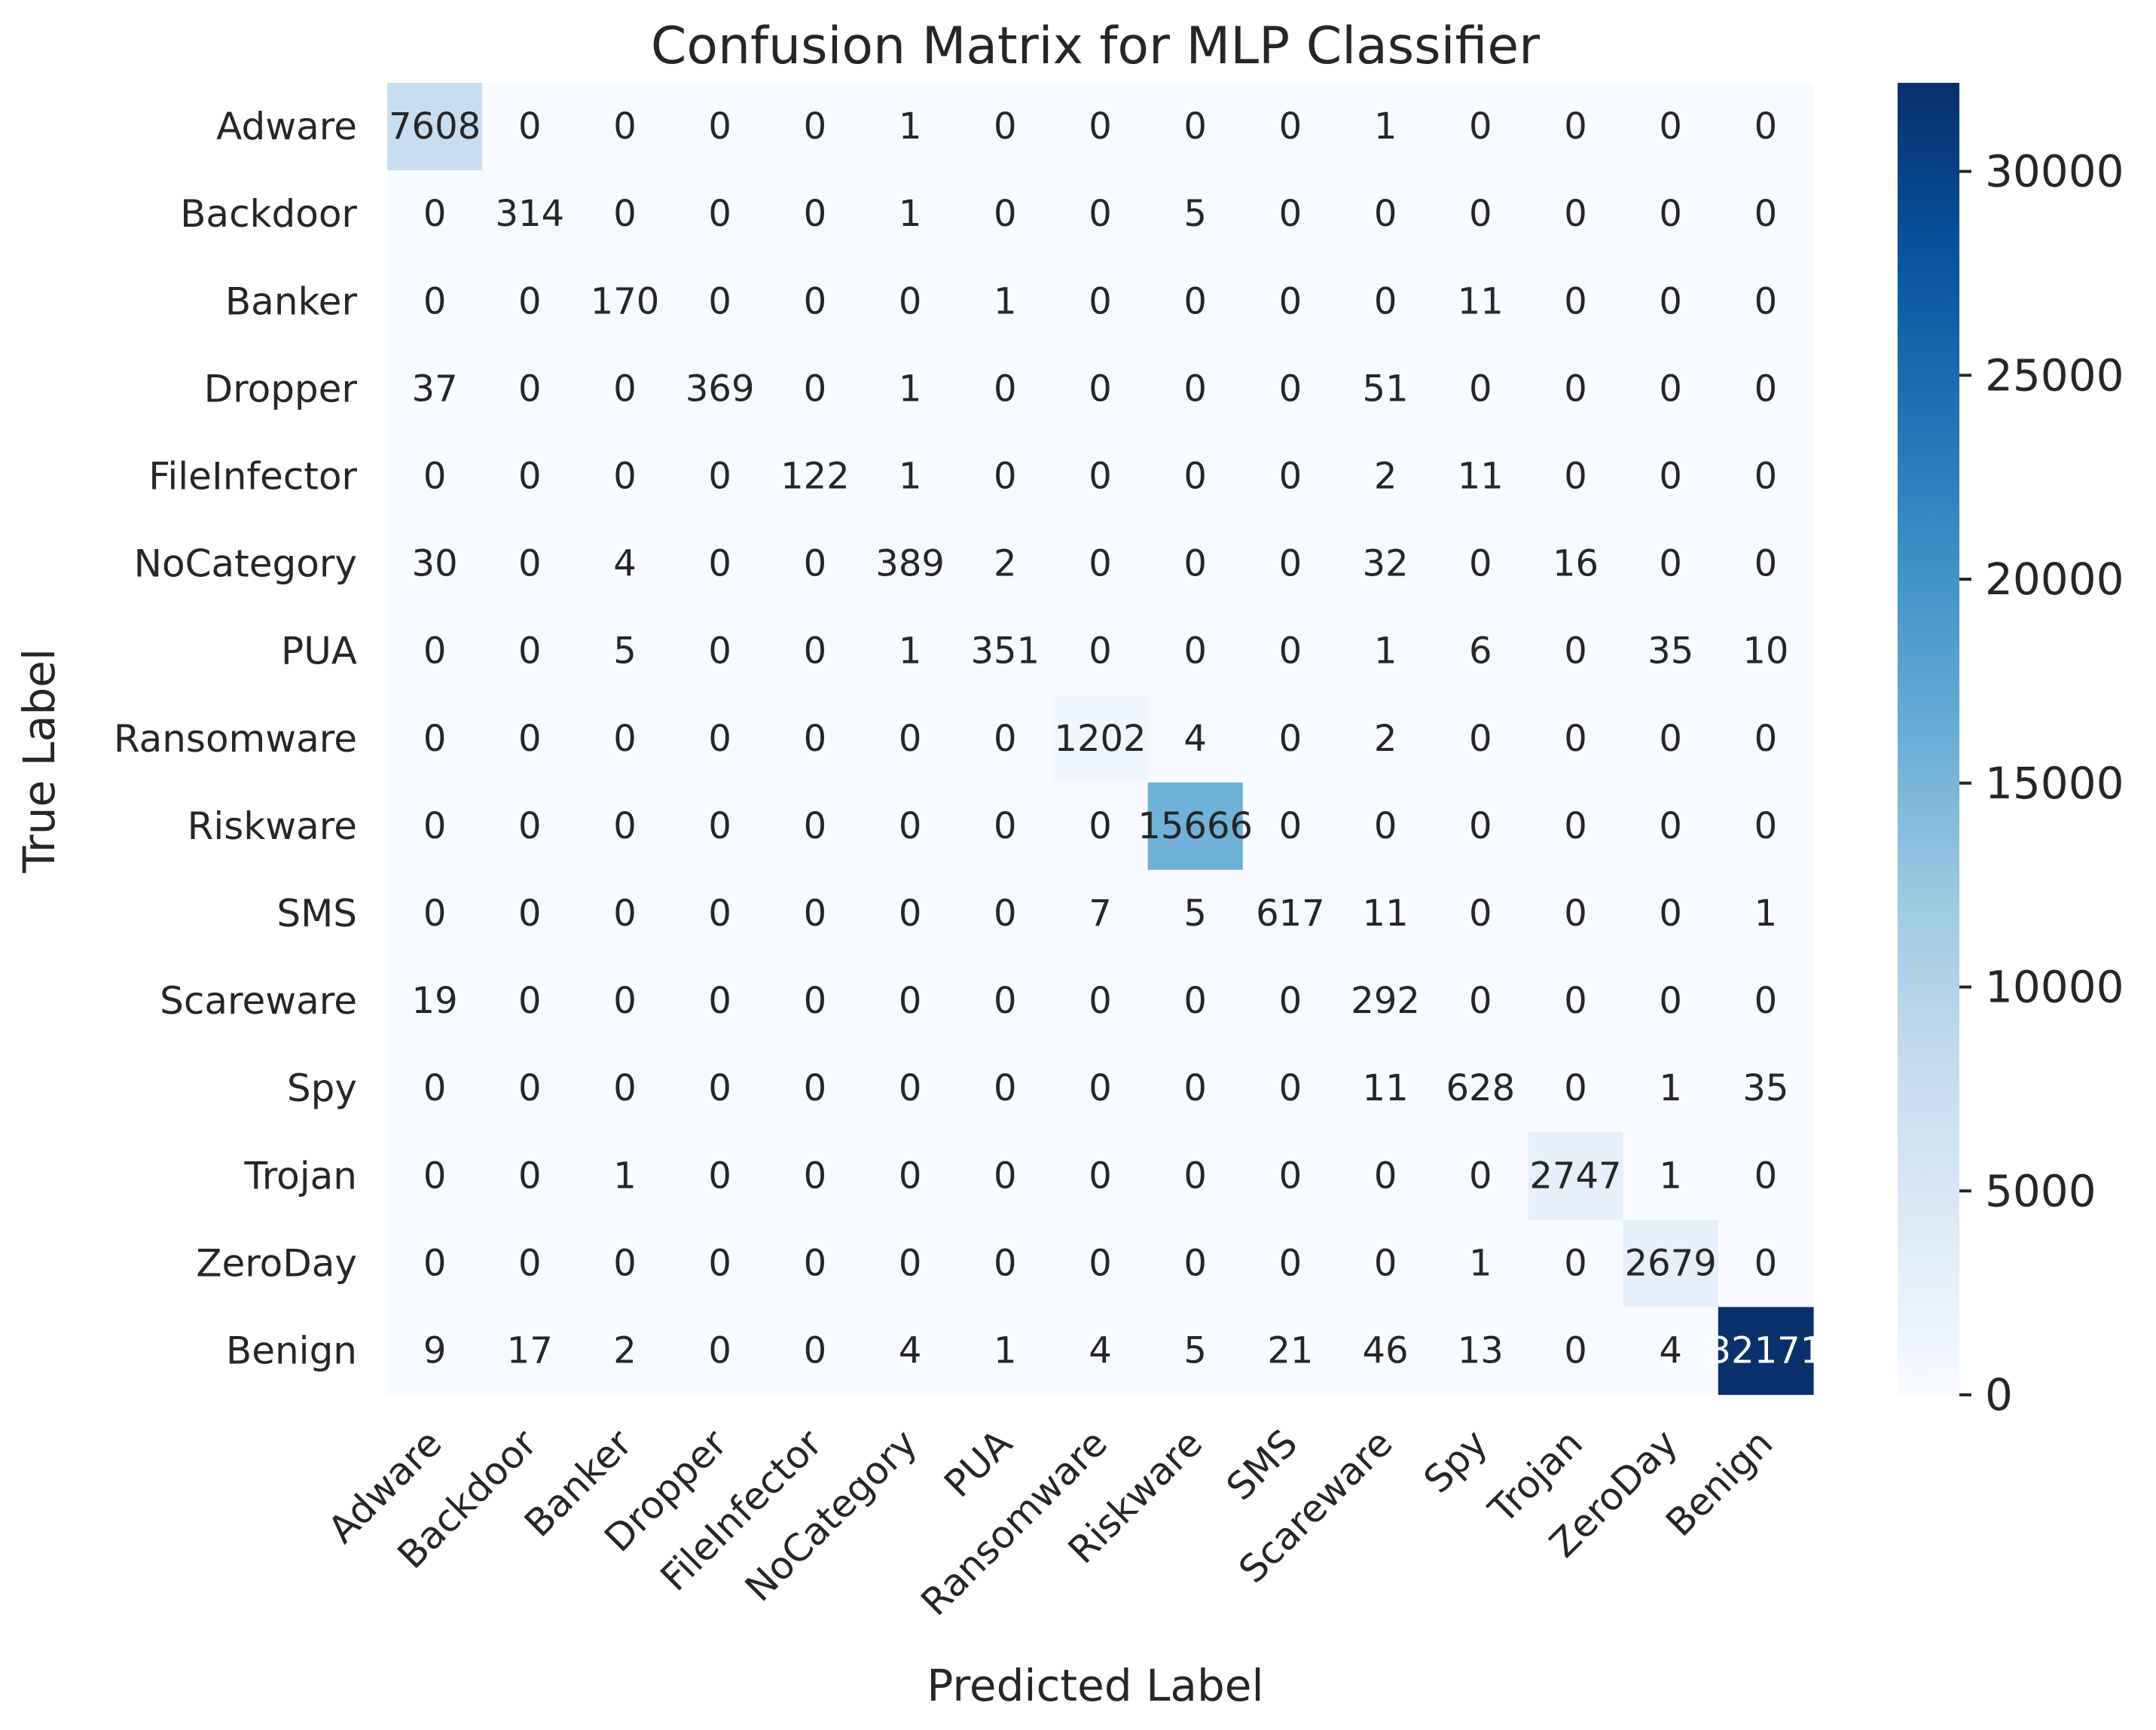 This screenshot has width=2156, height=1730. What do you see at coordinates (2054, 171) in the screenshot?
I see `colorbar-tick-label: 30000` at bounding box center [2054, 171].